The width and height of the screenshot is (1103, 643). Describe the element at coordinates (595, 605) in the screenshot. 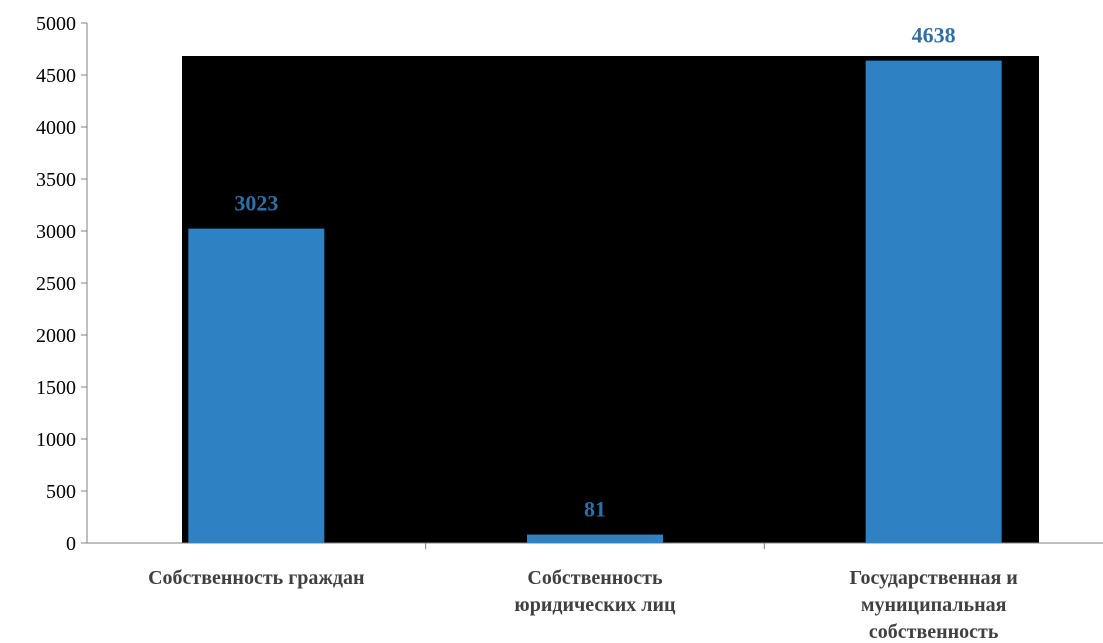

I see `category-label-line: юридических лиц` at that location.